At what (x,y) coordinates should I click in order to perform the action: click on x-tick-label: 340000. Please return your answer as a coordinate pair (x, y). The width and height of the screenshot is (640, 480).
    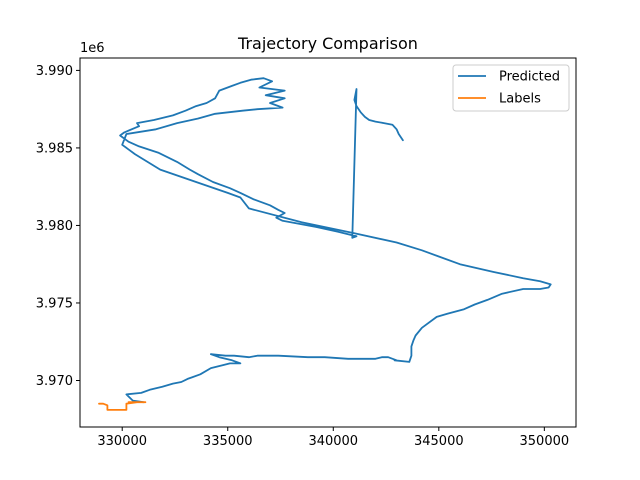
    Looking at the image, I should click on (333, 441).